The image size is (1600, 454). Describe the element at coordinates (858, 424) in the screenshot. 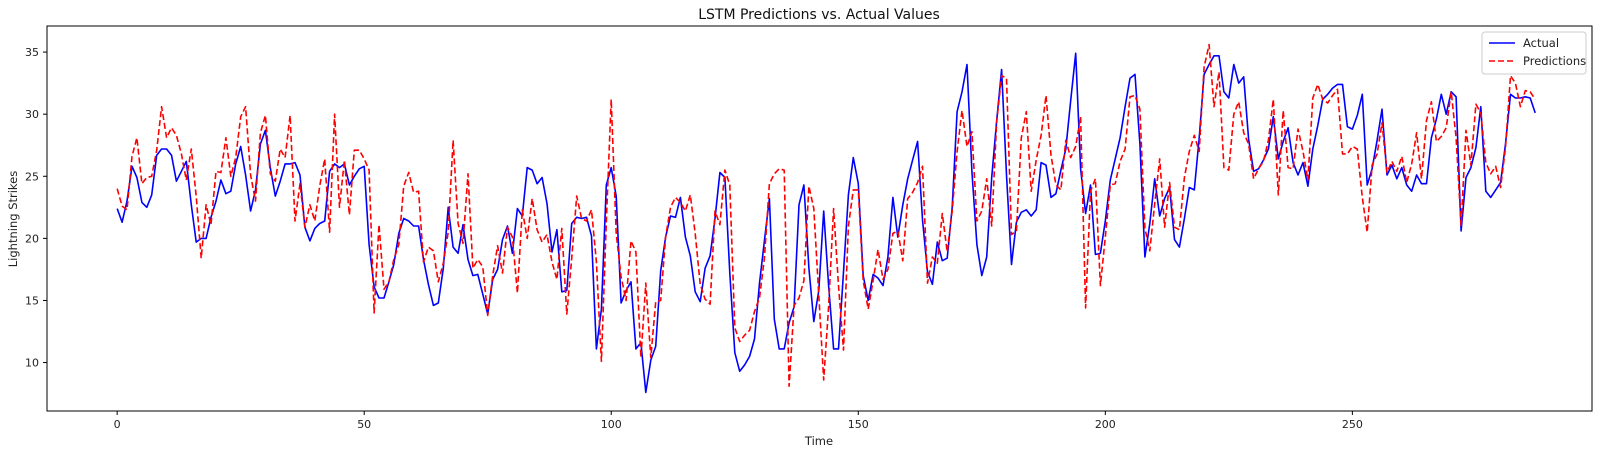

I see `x-tick-label: 150` at that location.